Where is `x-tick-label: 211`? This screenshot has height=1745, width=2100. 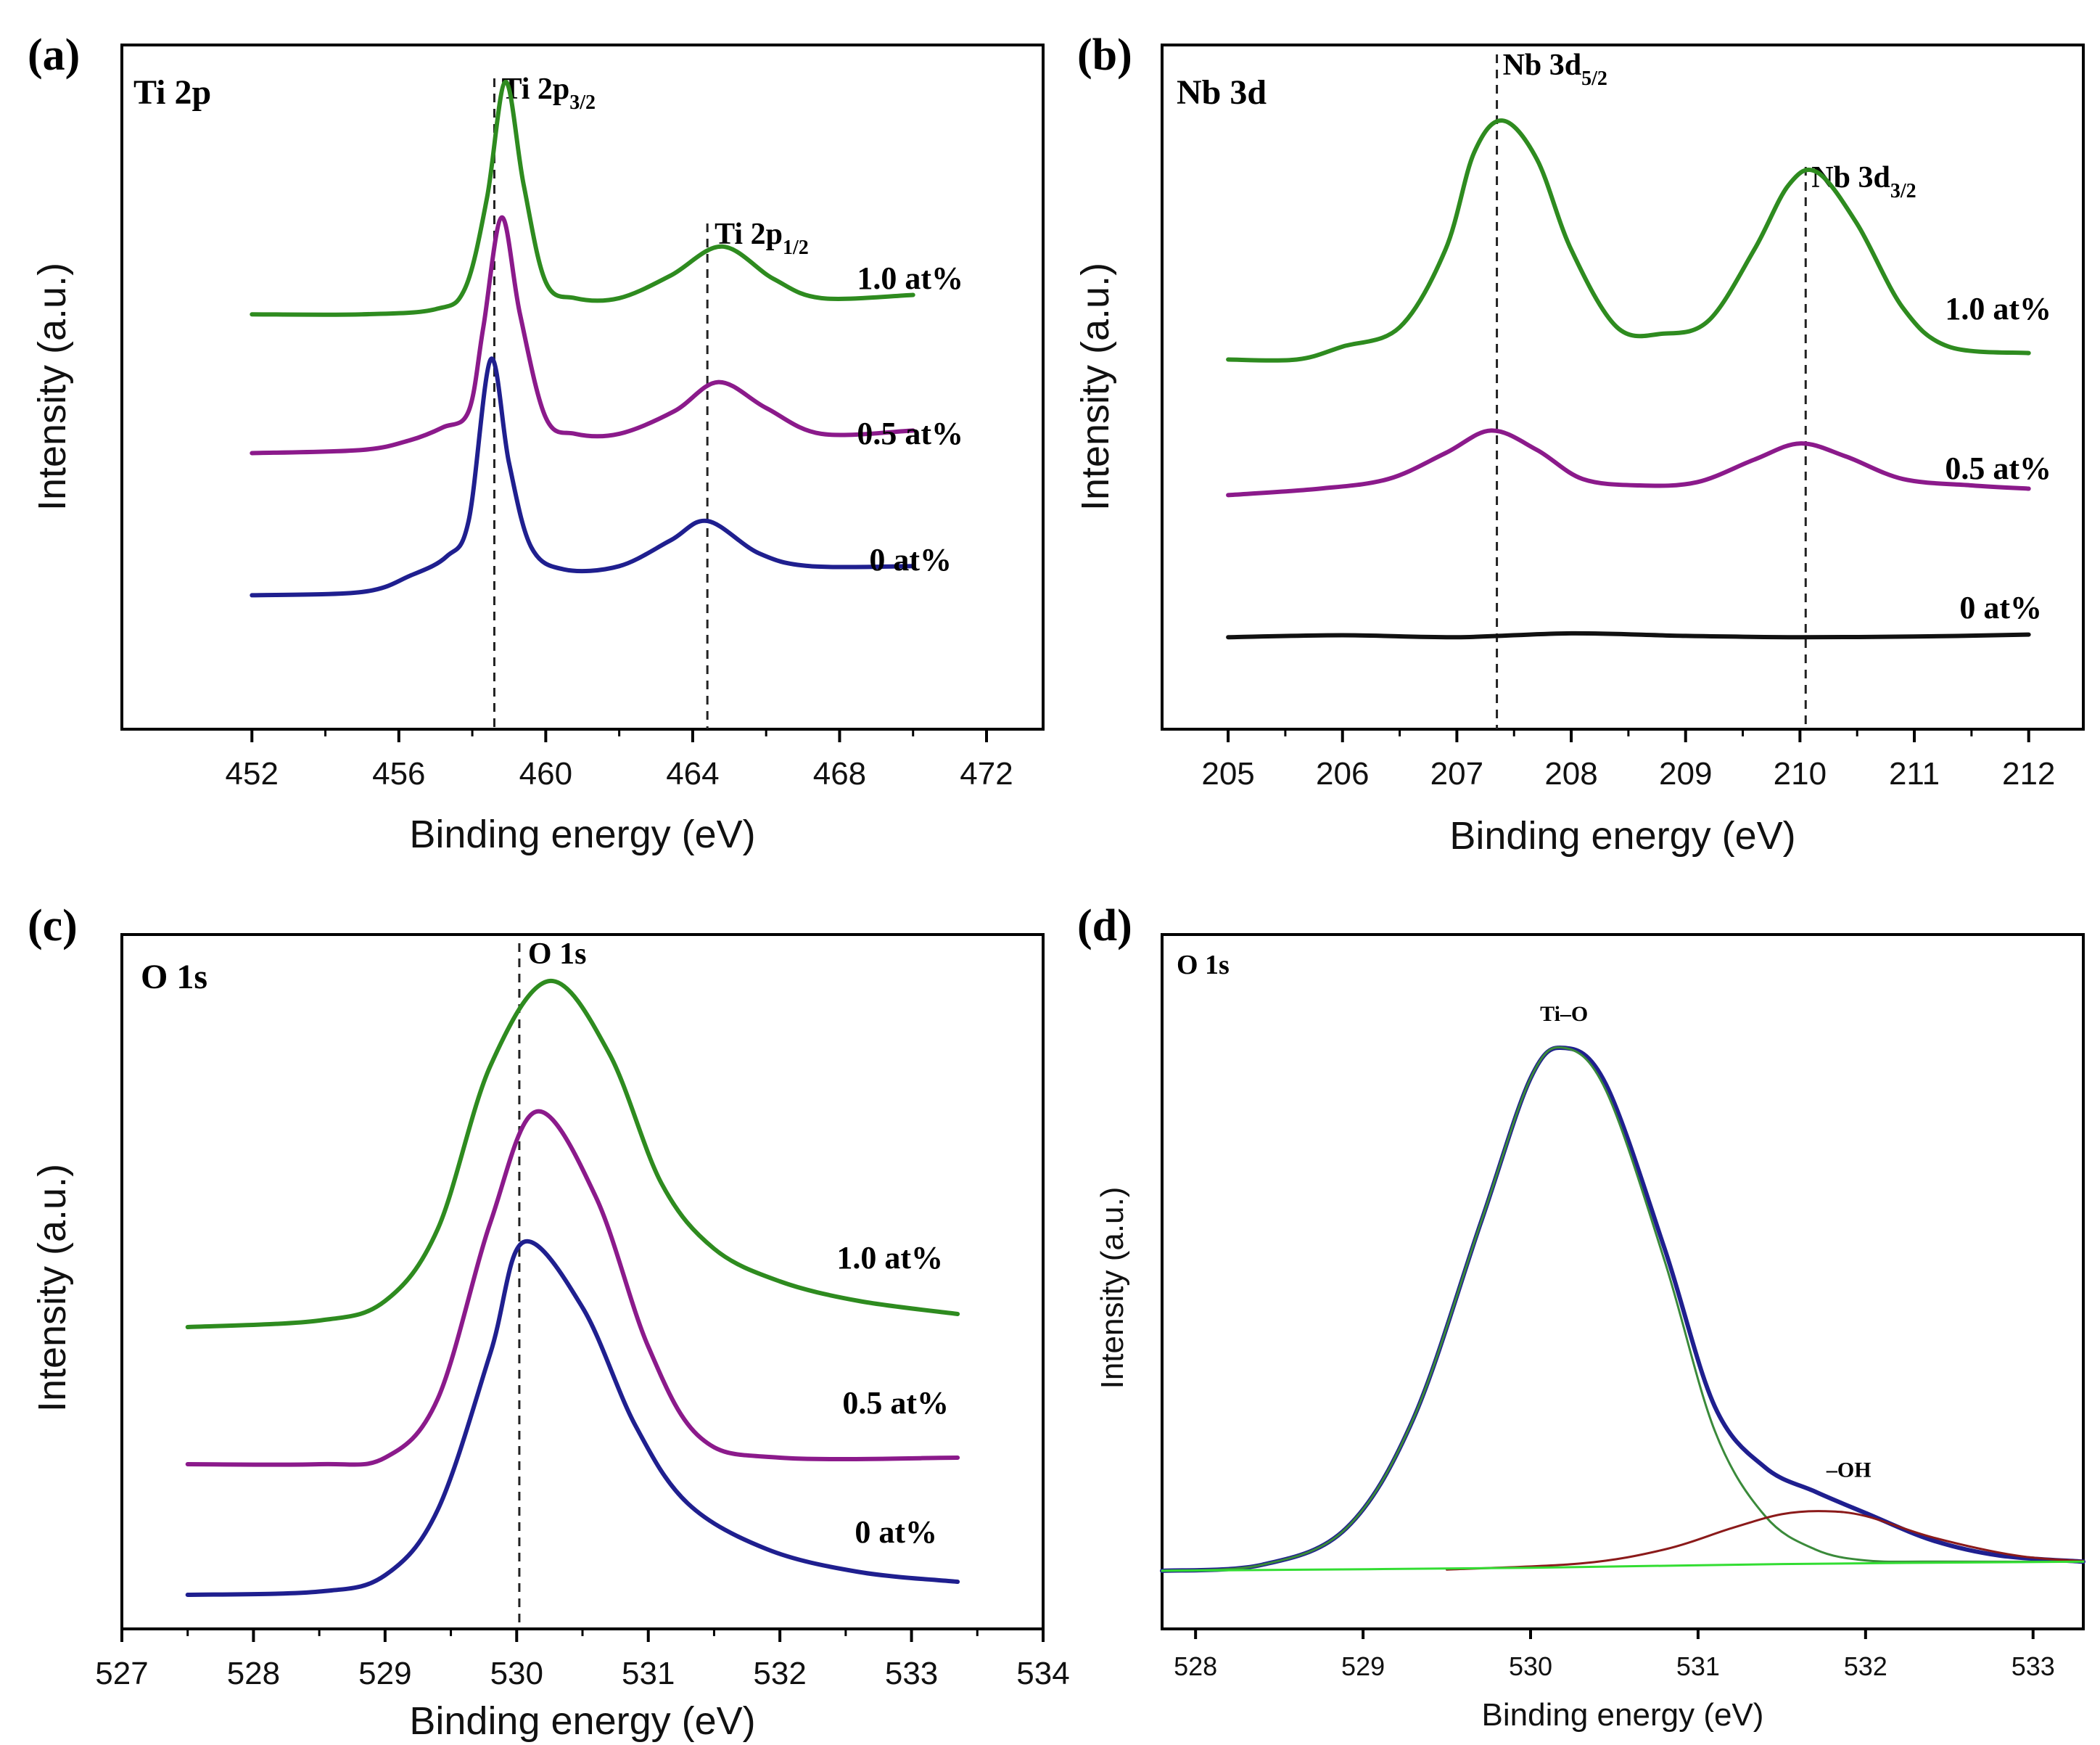
x-tick-label: 211 is located at coordinates (1915, 774).